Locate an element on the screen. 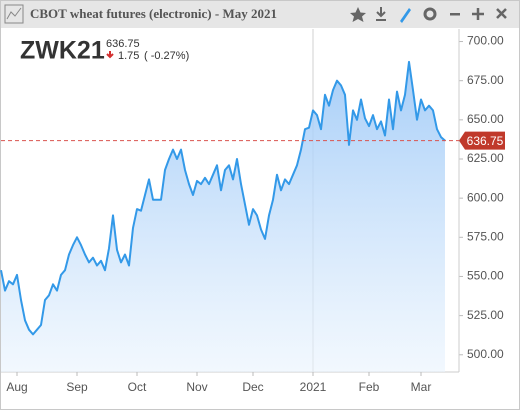 The image size is (520, 415). y-tick-label: 550.00 is located at coordinates (485, 276).